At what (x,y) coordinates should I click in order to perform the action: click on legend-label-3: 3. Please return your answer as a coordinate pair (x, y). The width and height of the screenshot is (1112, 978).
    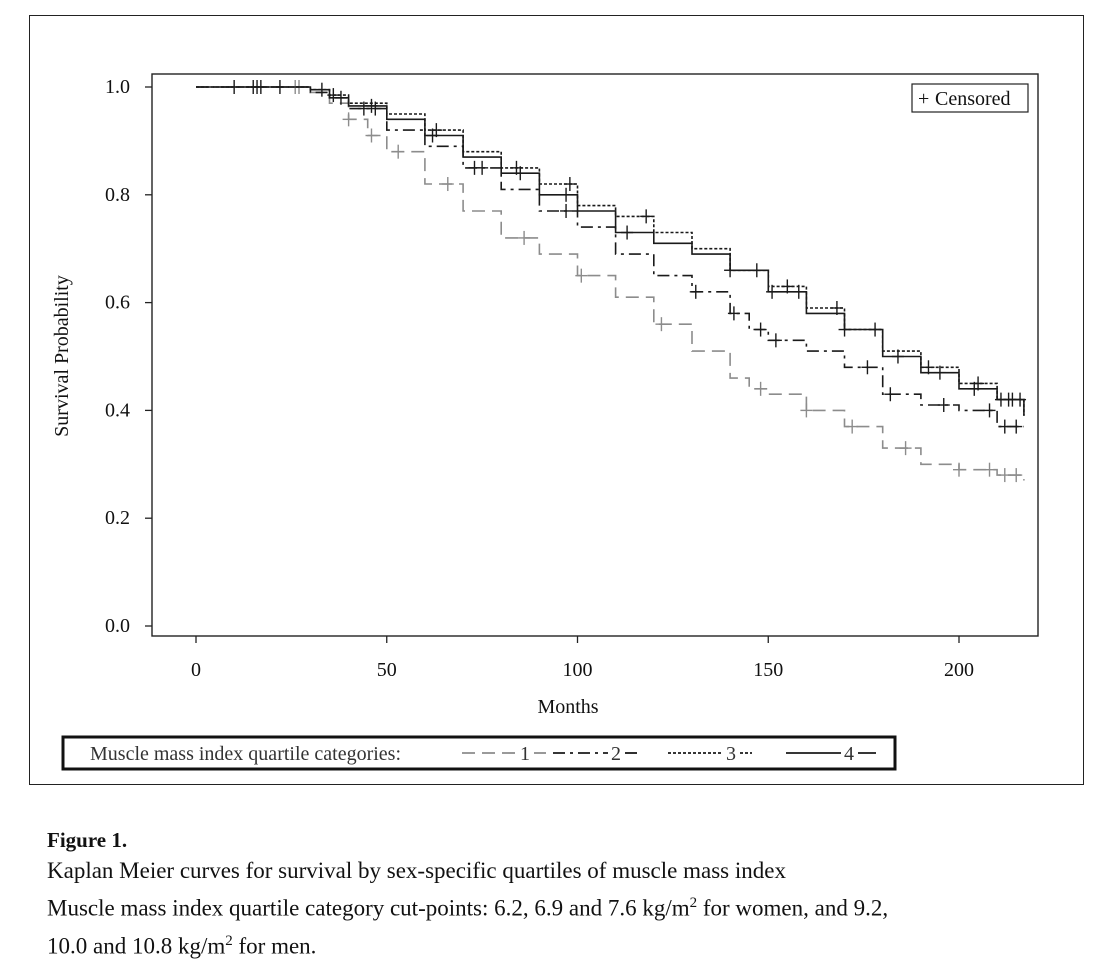
    Looking at the image, I should click on (731, 754).